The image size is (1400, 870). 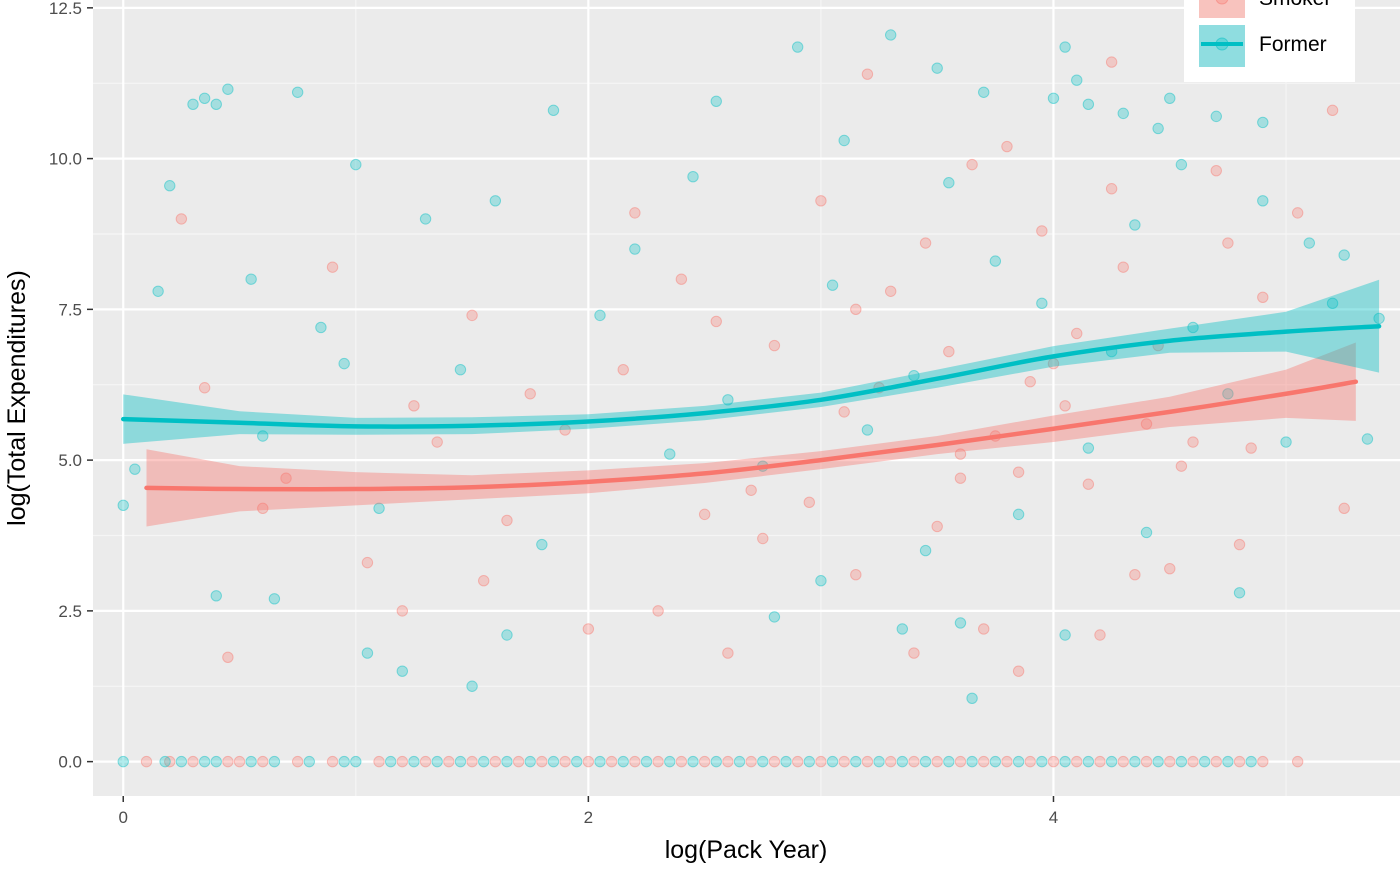 I want to click on smooth-line-smoker, so click(x=751, y=435).